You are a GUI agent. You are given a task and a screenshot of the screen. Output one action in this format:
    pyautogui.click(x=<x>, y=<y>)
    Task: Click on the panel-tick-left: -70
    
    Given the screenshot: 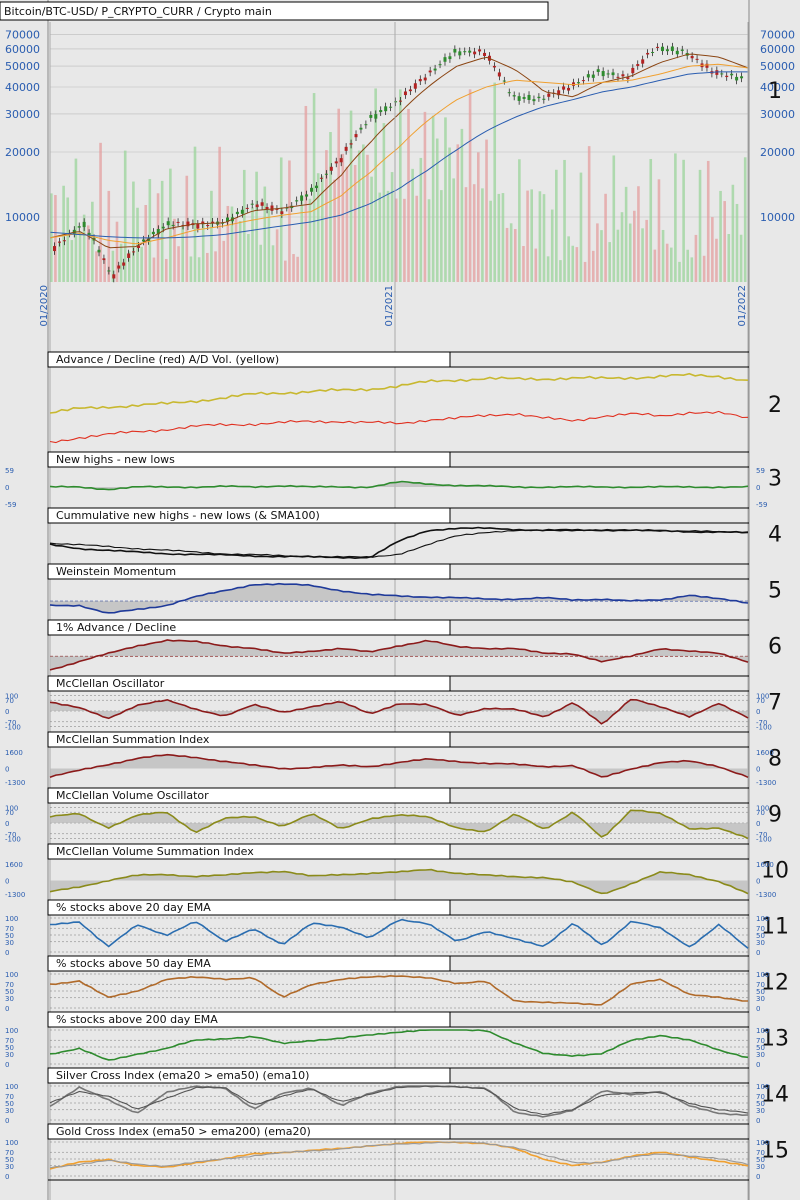 What is the action you would take?
    pyautogui.click(x=10, y=835)
    